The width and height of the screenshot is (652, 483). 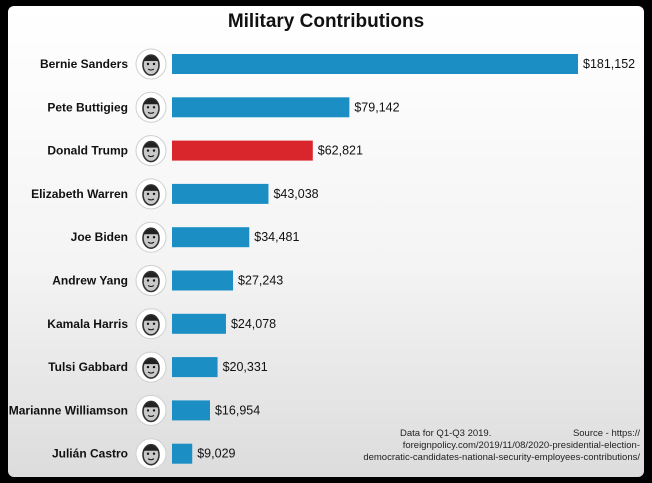 What do you see at coordinates (376, 107) in the screenshot?
I see `value-label: $79,142` at bounding box center [376, 107].